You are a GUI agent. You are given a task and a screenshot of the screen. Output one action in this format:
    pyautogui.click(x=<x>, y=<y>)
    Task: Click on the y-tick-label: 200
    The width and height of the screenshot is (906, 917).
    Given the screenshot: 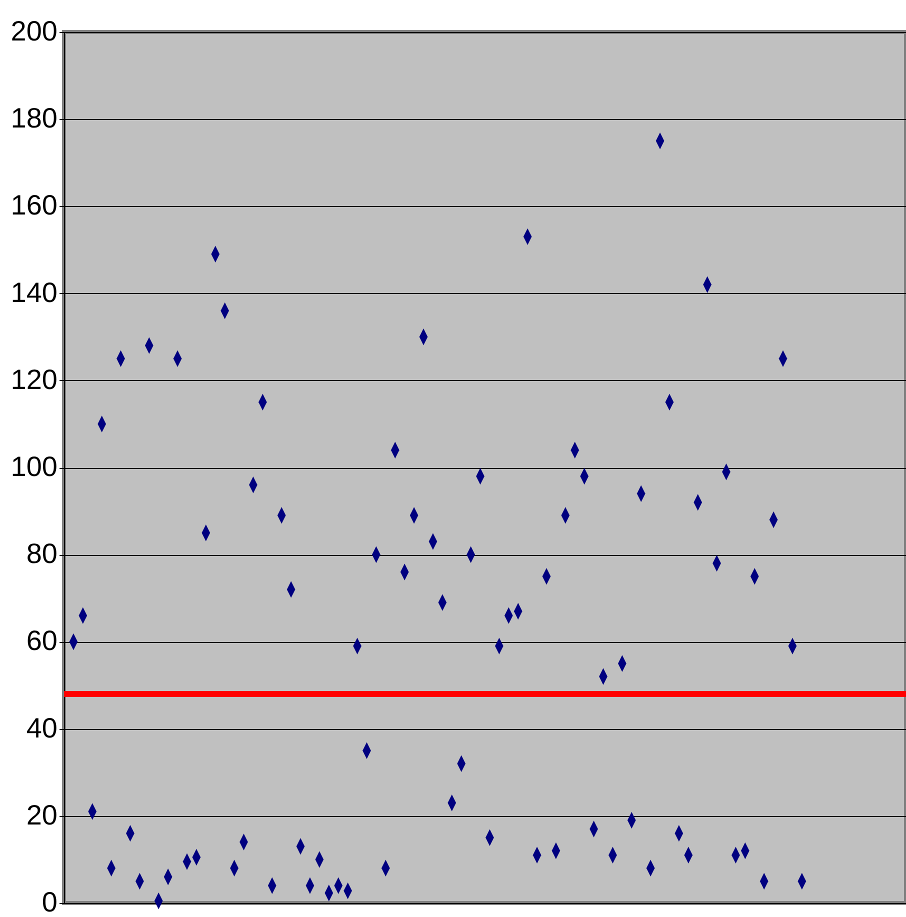 What is the action you would take?
    pyautogui.click(x=34, y=31)
    